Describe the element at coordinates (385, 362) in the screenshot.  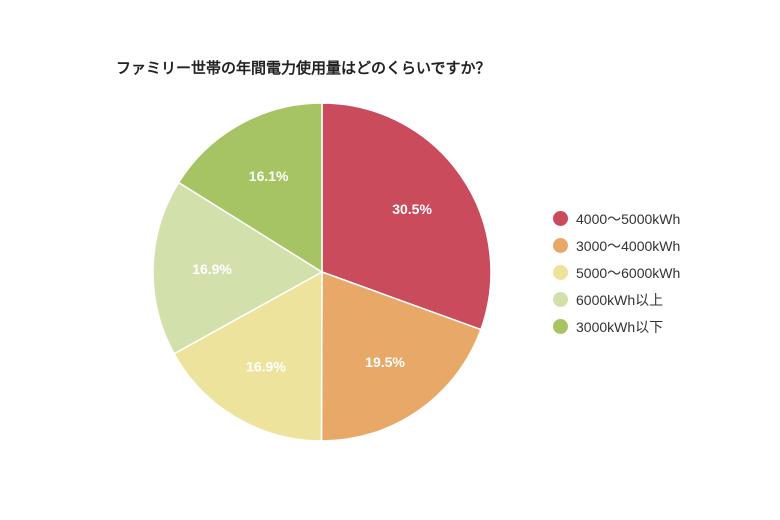
I see `slice-value-label: 19.5%` at that location.